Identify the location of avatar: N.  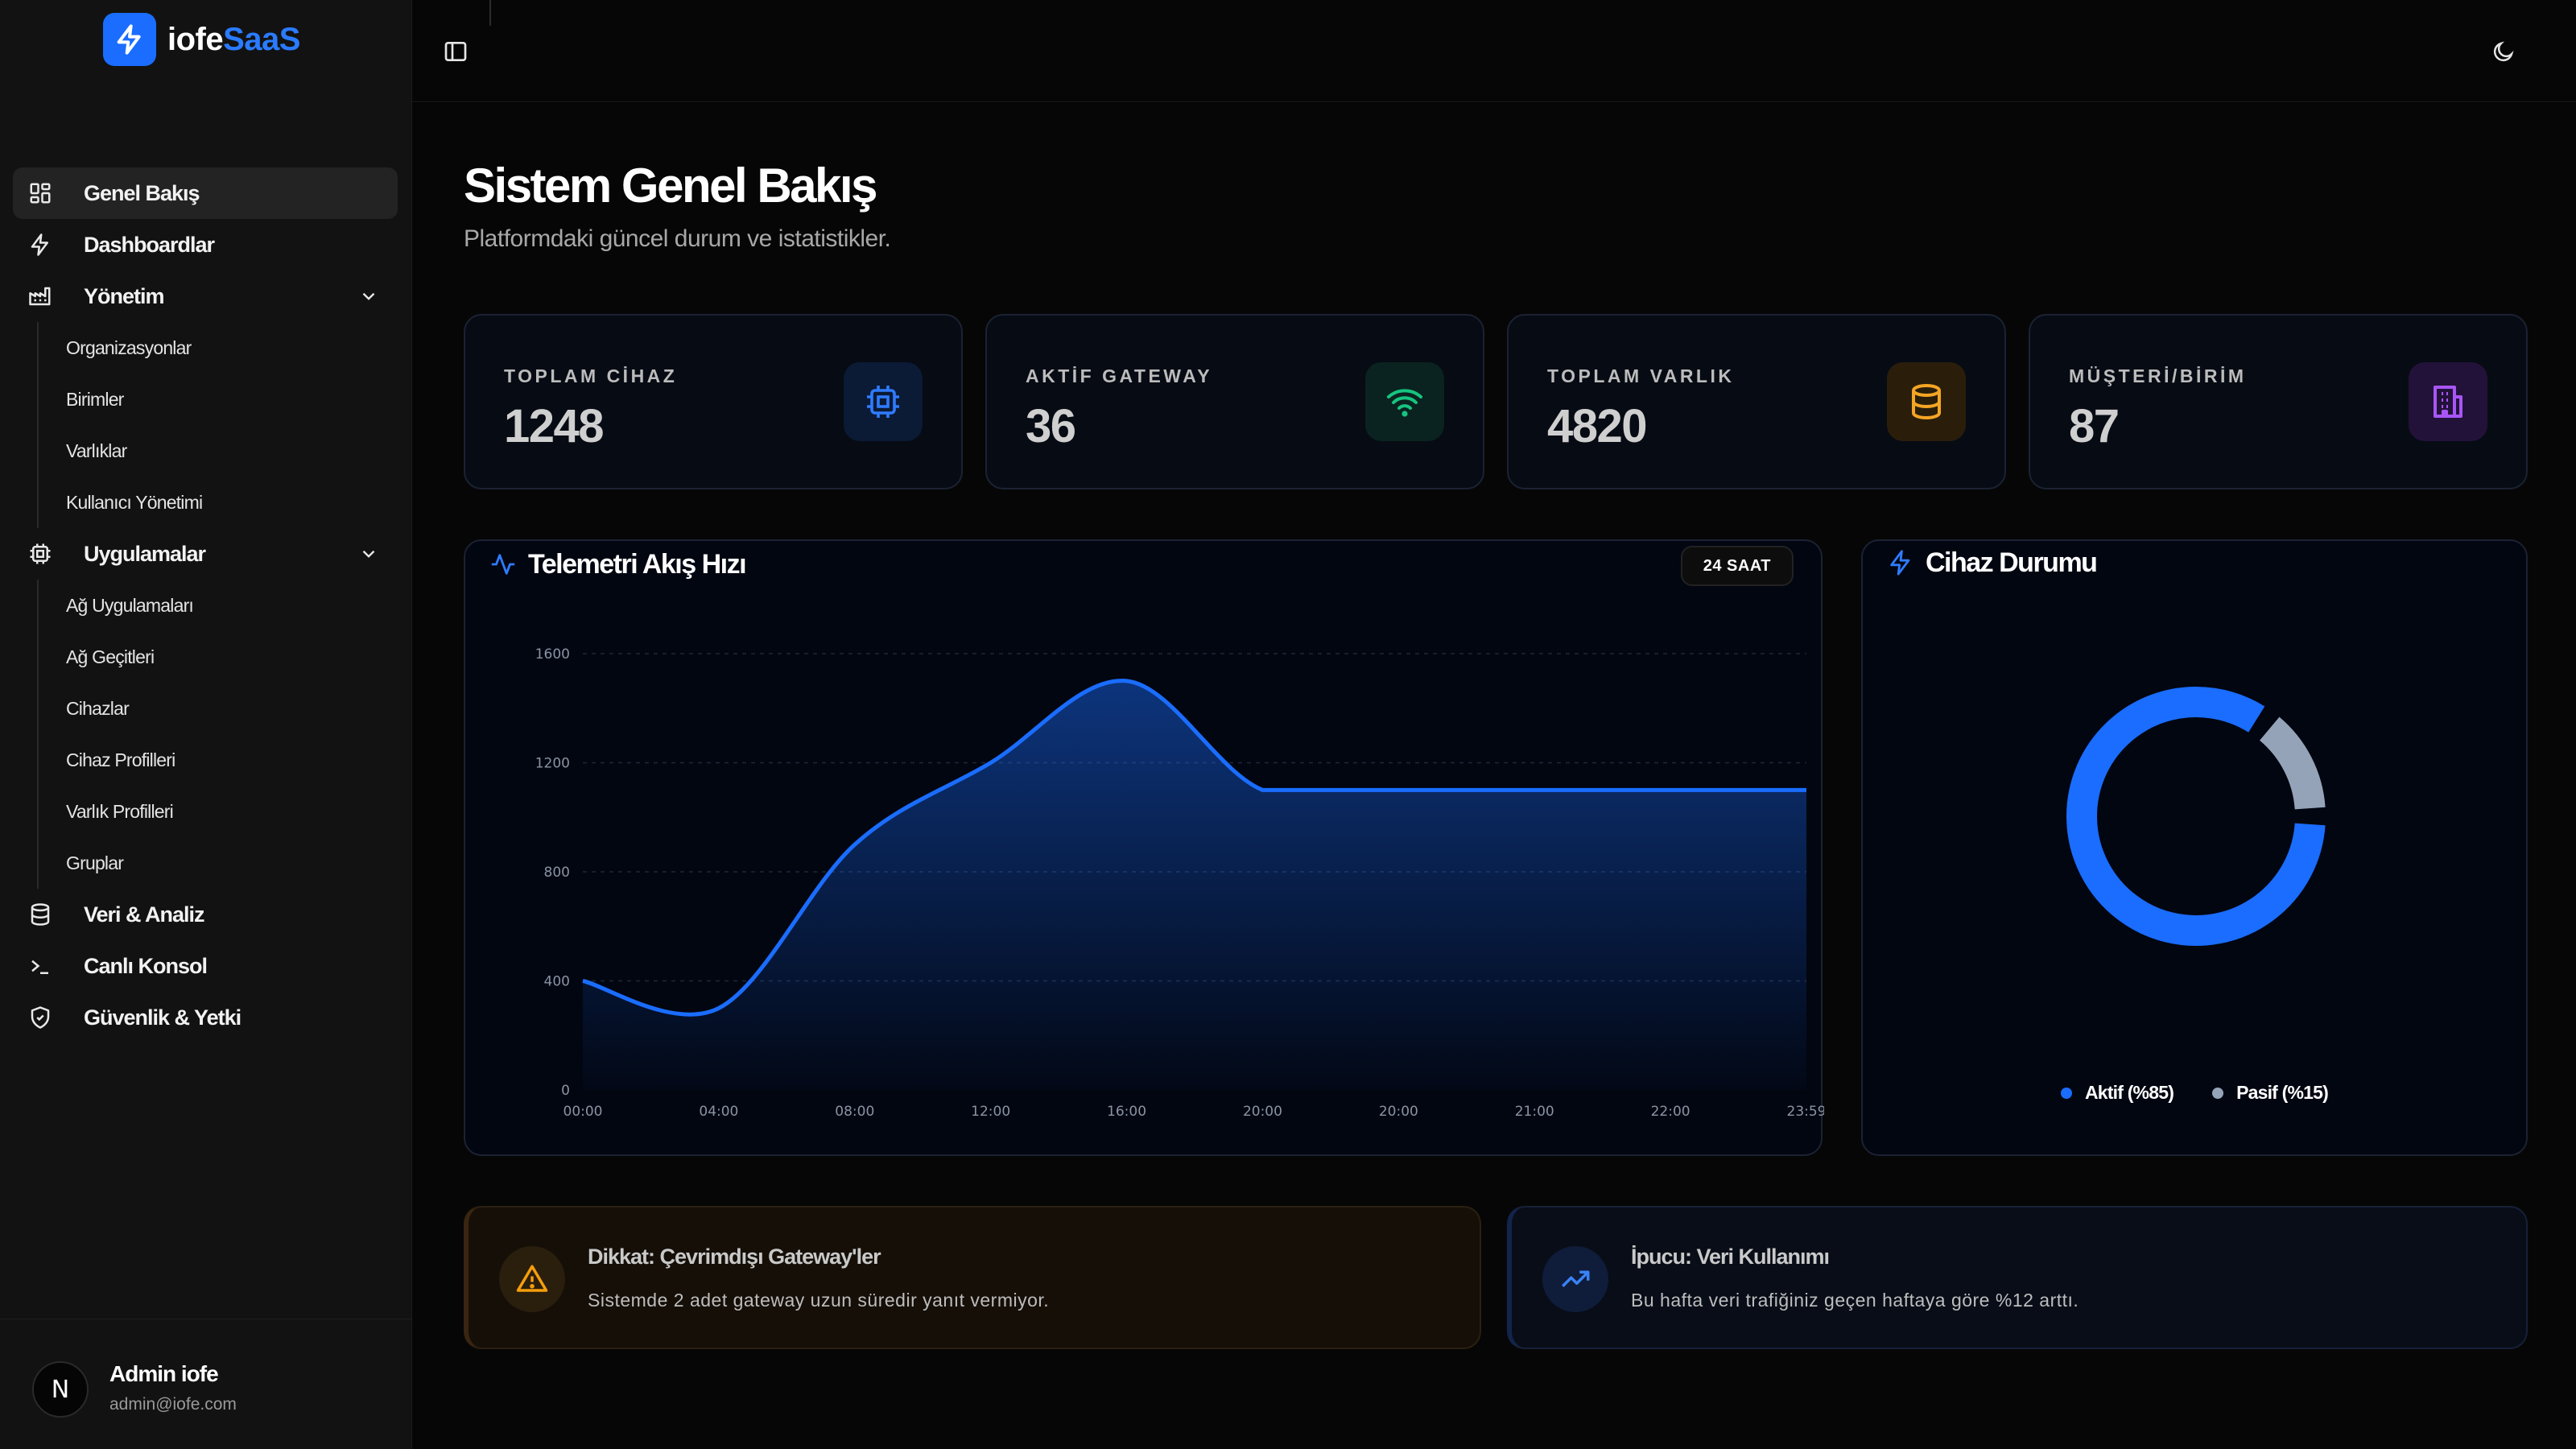
(60, 1389).